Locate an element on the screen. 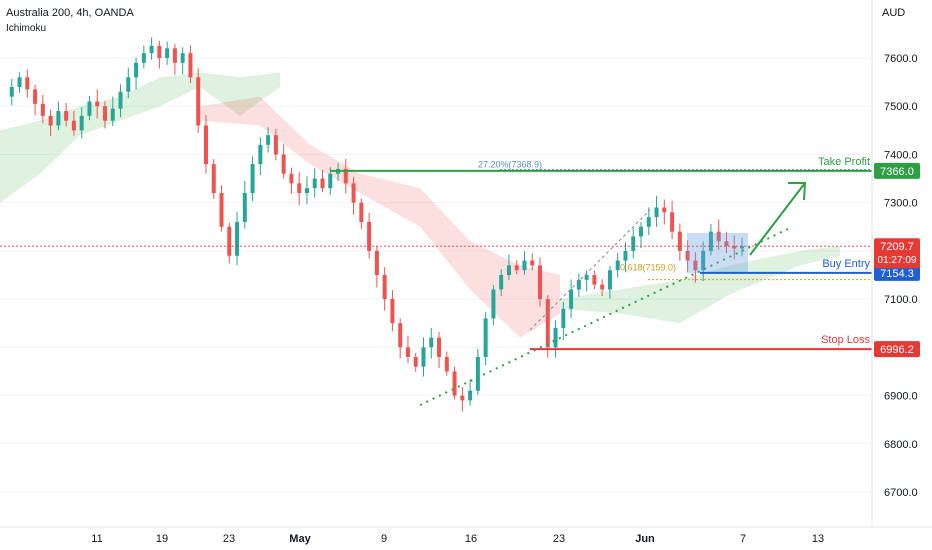 Image resolution: width=932 pixels, height=550 pixels. current-price-value: 7209.7 is located at coordinates (897, 247).